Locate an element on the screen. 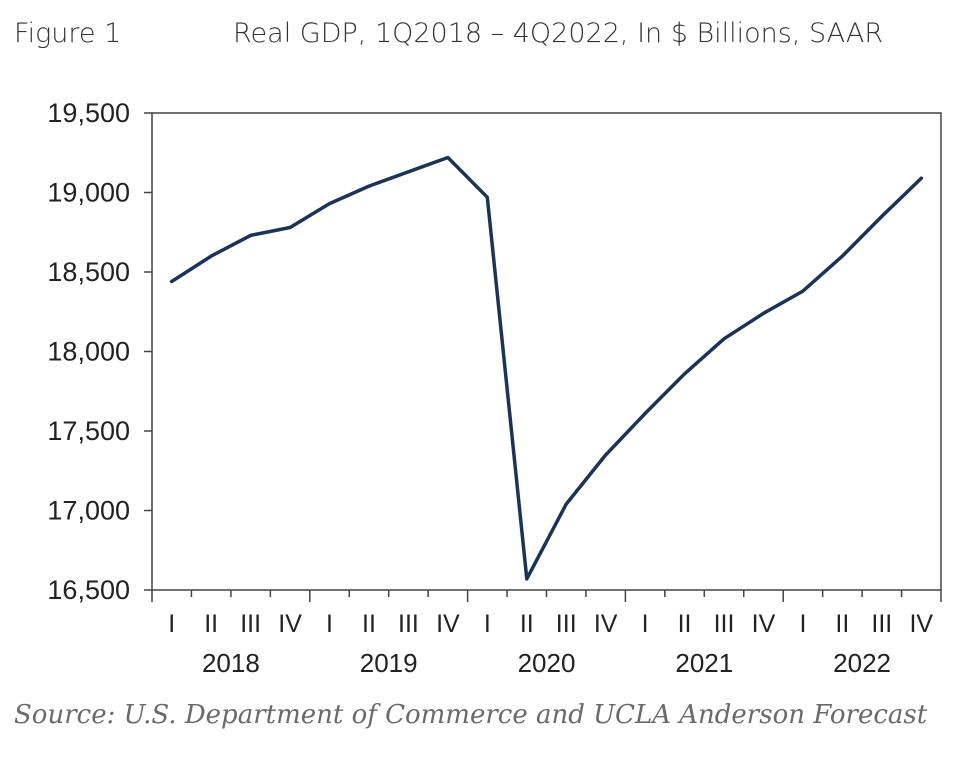  y-tick-label: 17,000 is located at coordinates (88, 511).